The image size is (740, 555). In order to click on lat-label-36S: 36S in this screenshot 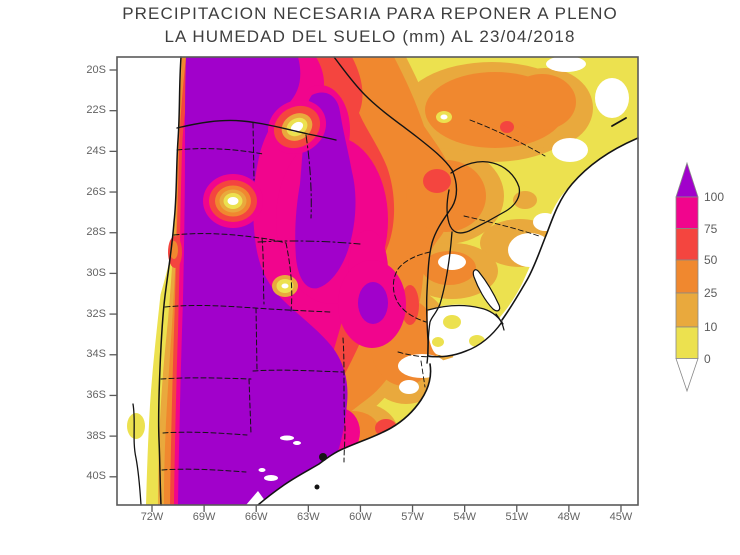, I will do `click(96, 394)`.